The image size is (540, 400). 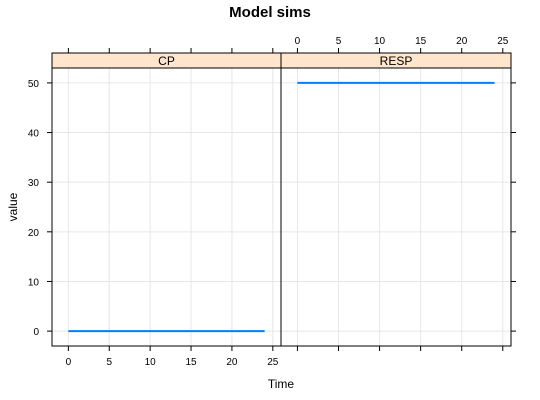 What do you see at coordinates (270, 12) in the screenshot?
I see `chart-title: Model sims` at bounding box center [270, 12].